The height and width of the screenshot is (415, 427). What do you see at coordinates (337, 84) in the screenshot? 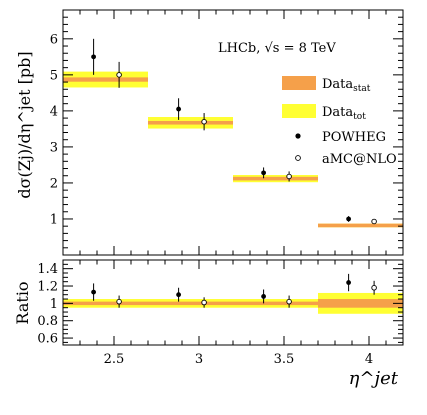
I see `legend-label-data-stat-main: Data` at bounding box center [337, 84].